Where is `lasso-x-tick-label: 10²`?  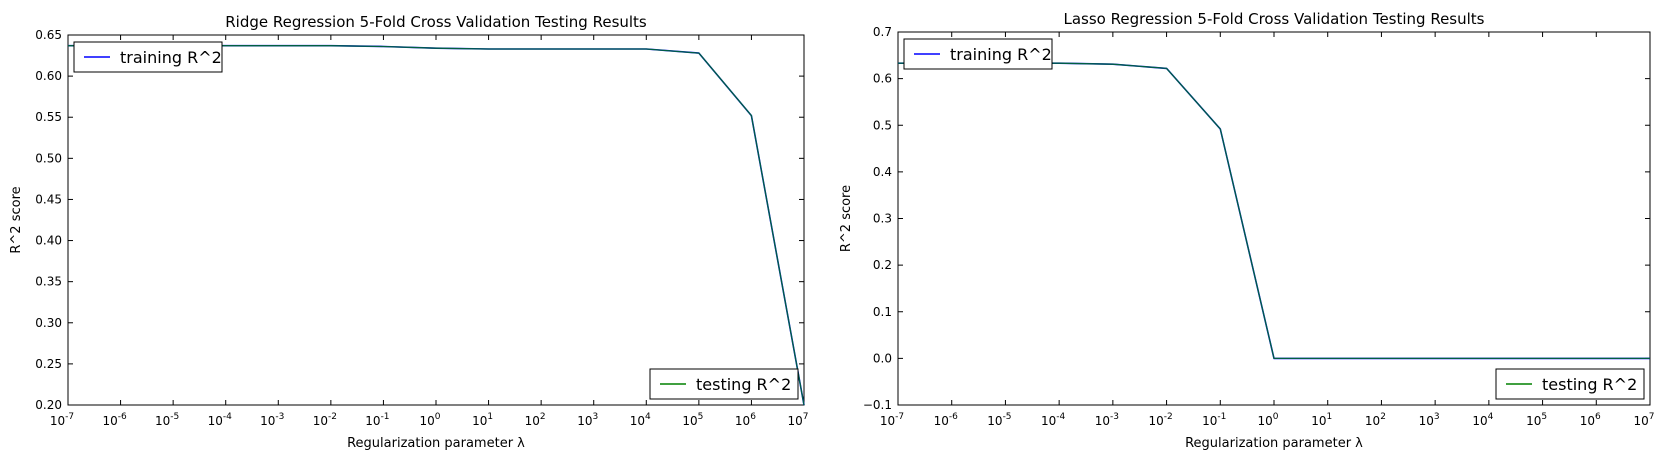 lasso-x-tick-label: 10² is located at coordinates (1375, 420).